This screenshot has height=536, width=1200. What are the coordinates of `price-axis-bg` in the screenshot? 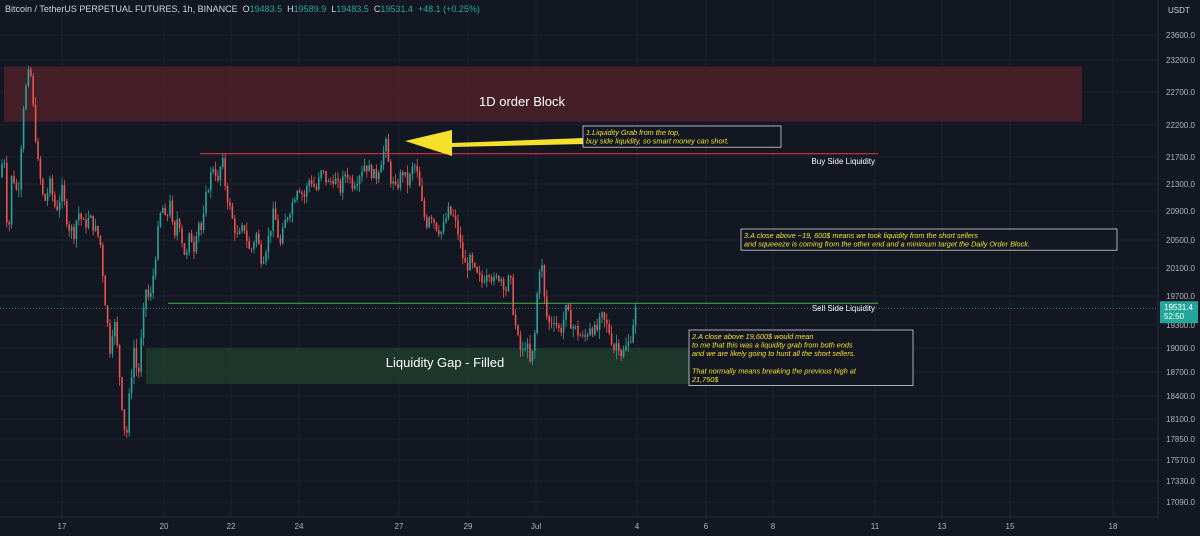 It's located at (1179, 268).